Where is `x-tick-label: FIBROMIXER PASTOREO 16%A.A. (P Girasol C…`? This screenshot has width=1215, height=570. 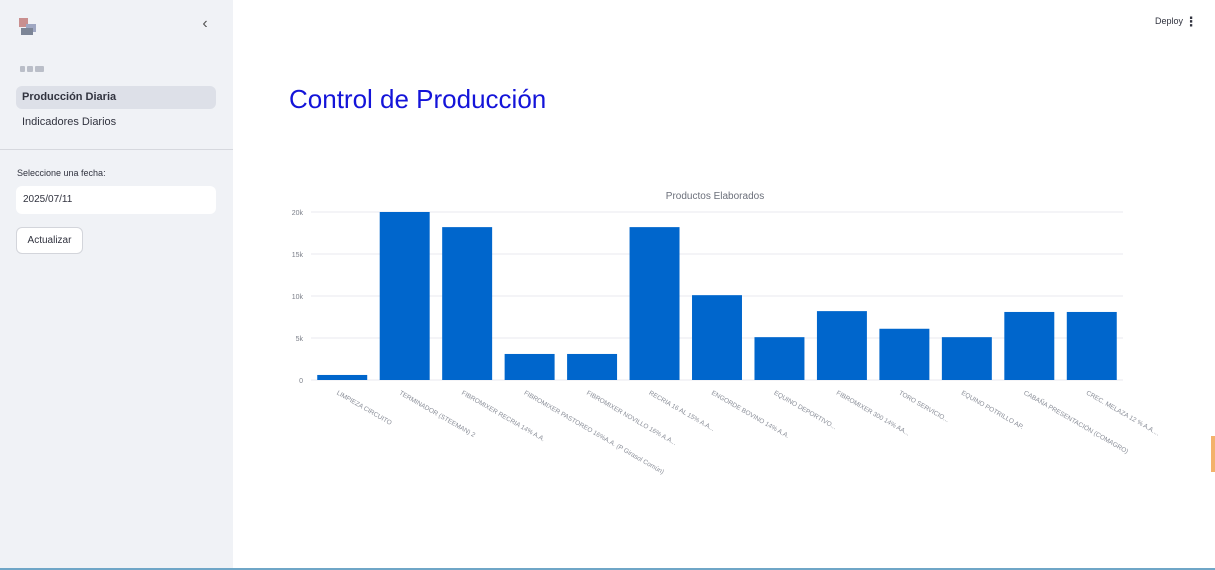
x-tick-label: FIBROMIXER PASTOREO 16%A.A. (P Girasol C… is located at coordinates (594, 433).